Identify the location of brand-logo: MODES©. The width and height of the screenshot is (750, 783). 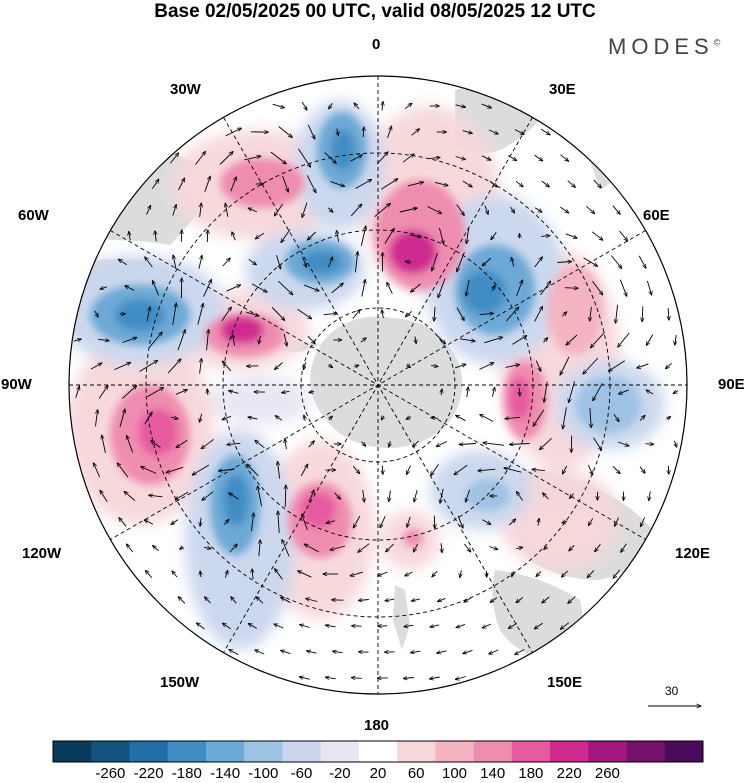
(664, 46).